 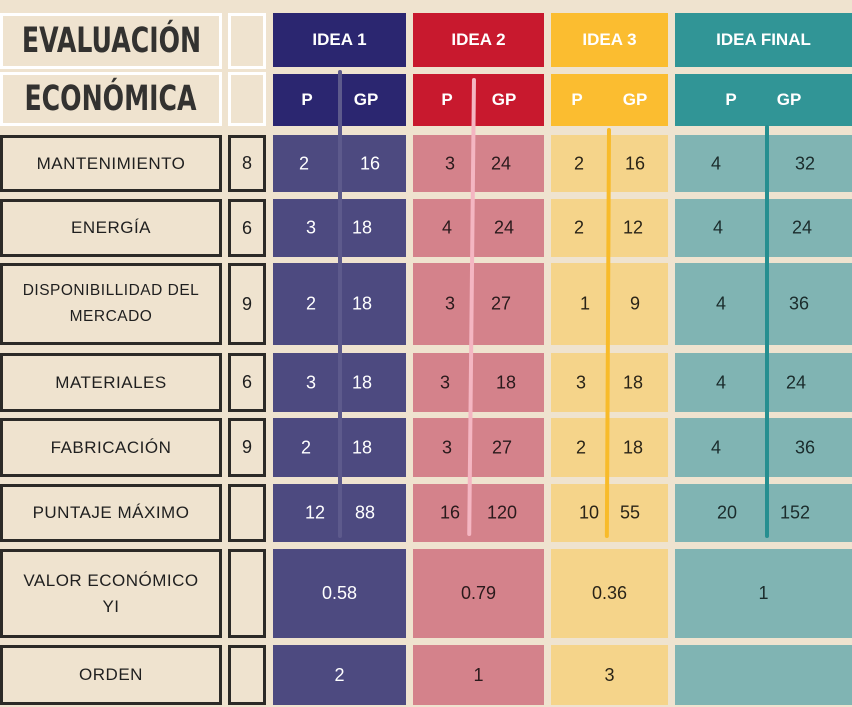 I want to click on idea-3-subheader: P GP, so click(x=609, y=100).